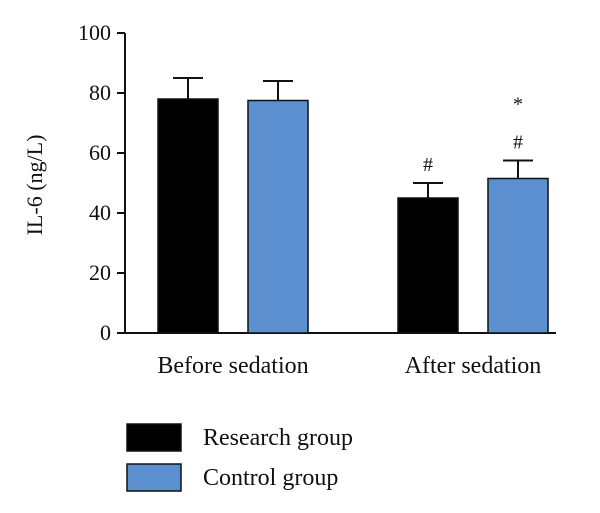 This screenshot has height=513, width=600. What do you see at coordinates (100, 272) in the screenshot?
I see `y-tick-label: 20` at bounding box center [100, 272].